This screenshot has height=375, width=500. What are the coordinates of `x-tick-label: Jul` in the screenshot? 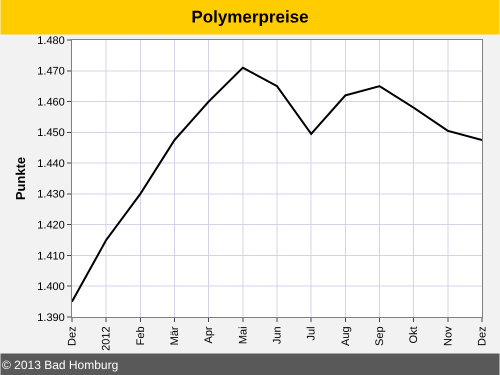 It's located at (312, 333).